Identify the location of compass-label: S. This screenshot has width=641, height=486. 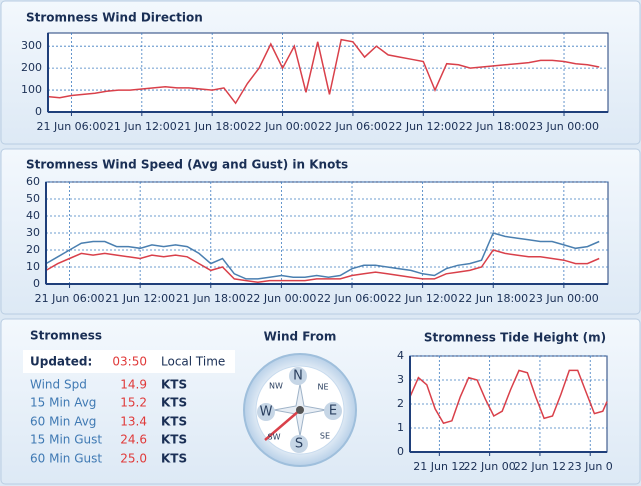
(299, 444).